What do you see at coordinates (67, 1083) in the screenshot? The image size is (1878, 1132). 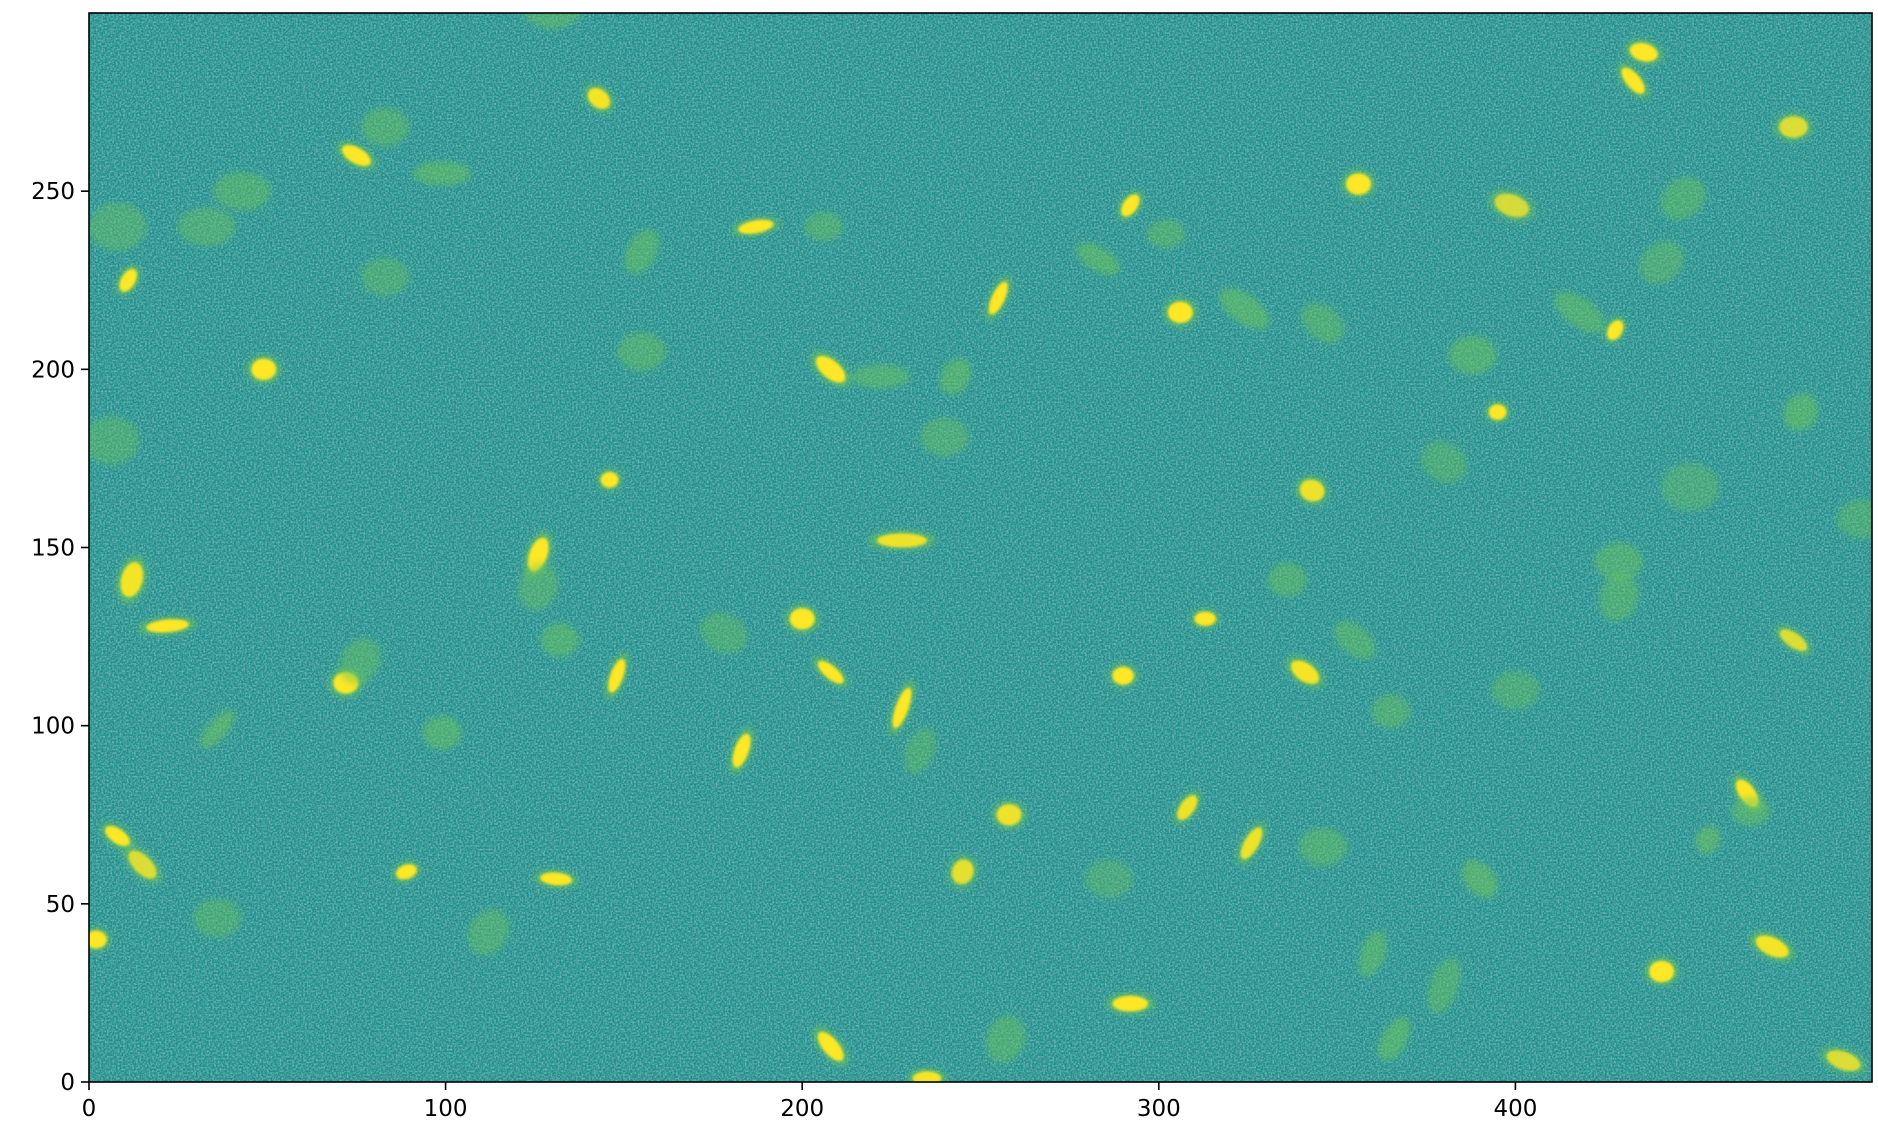 I see `y-tick-label: 0` at bounding box center [67, 1083].